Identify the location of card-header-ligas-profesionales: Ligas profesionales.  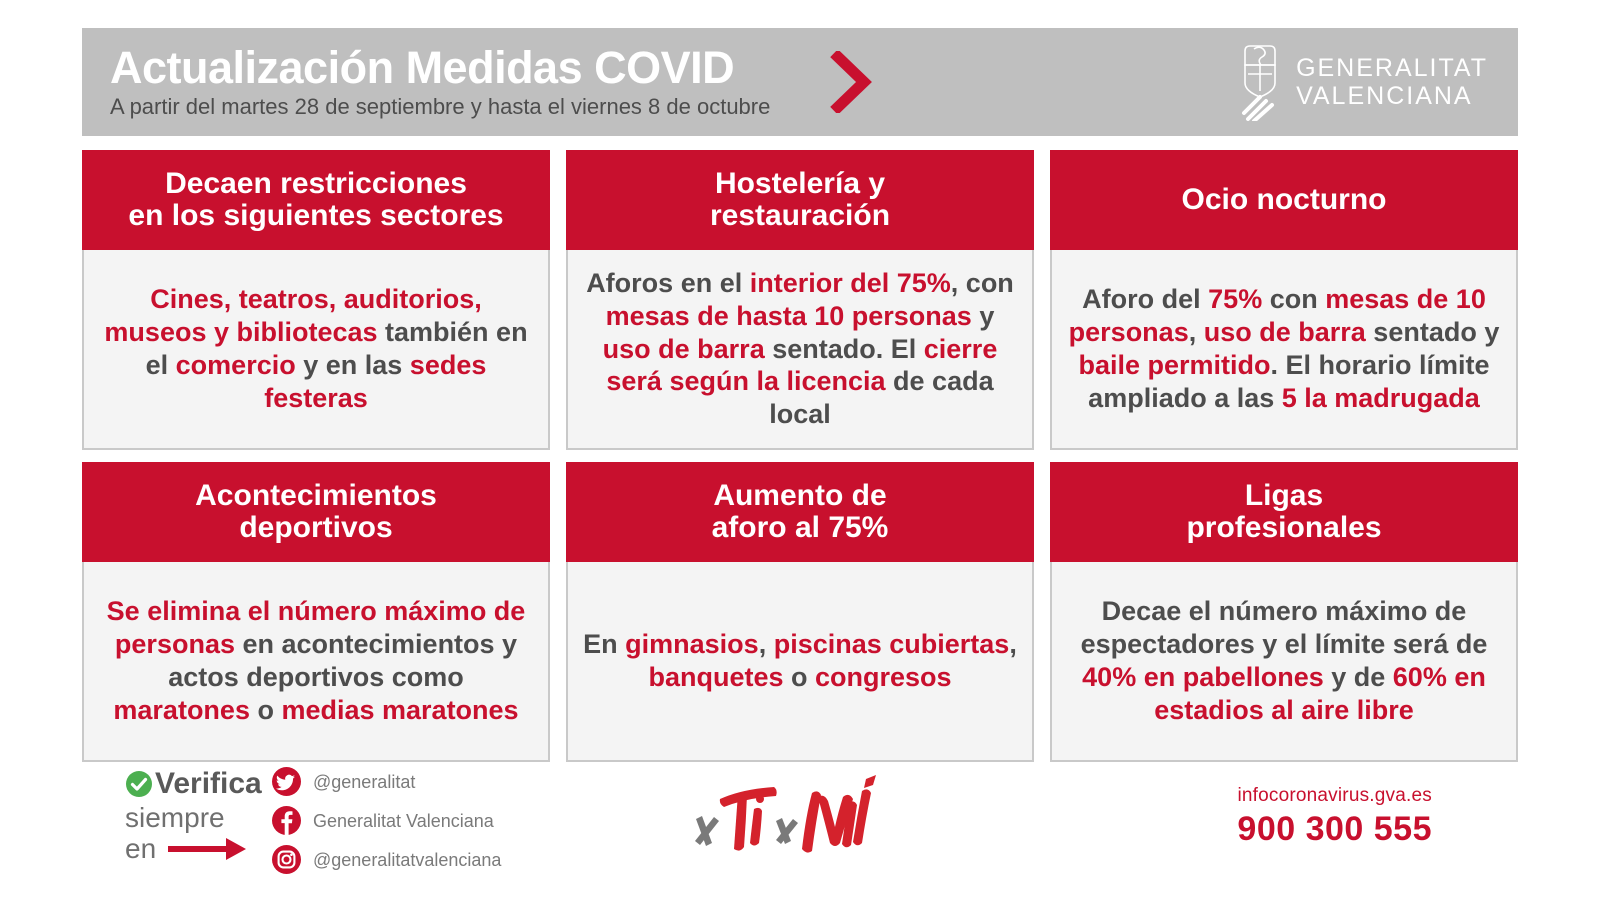
(1284, 512).